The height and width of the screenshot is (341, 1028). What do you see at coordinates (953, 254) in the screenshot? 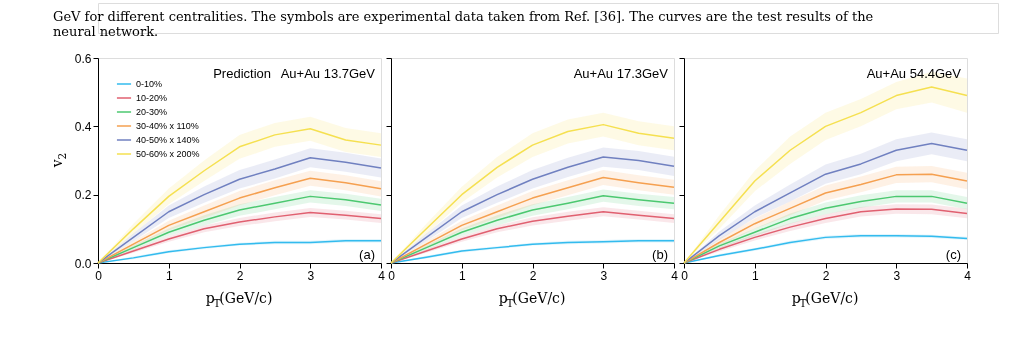
I see `annotation: (c)` at bounding box center [953, 254].